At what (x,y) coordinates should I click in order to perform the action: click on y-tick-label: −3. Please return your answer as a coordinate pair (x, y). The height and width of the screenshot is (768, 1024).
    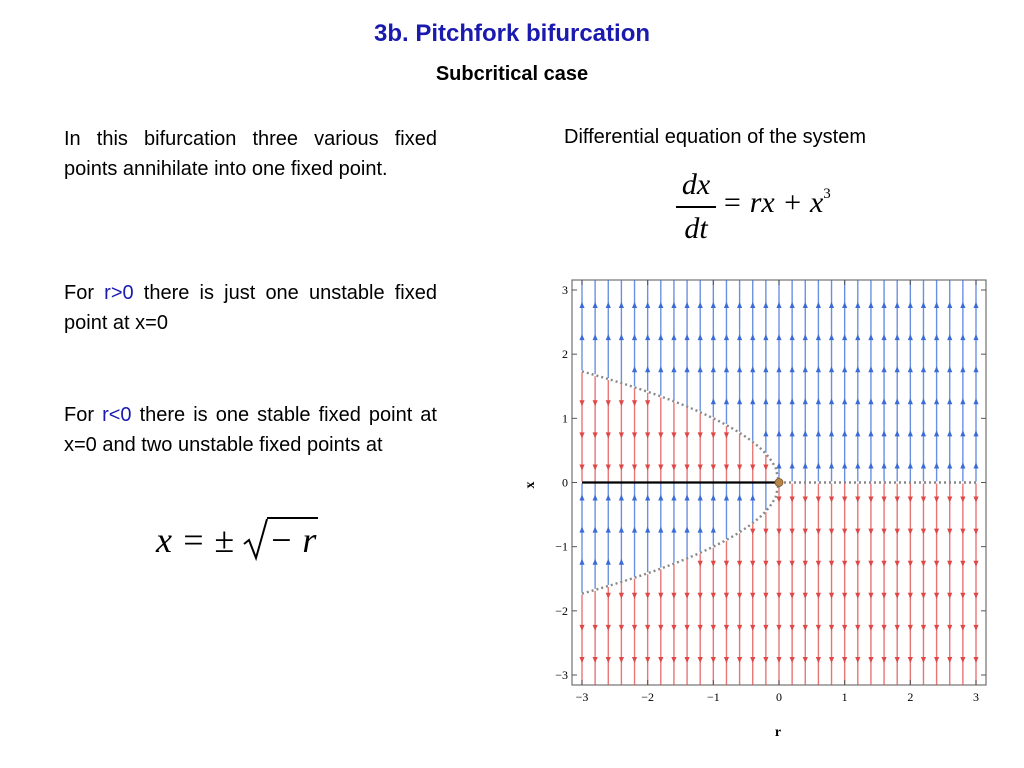
    Looking at the image, I should click on (561, 675).